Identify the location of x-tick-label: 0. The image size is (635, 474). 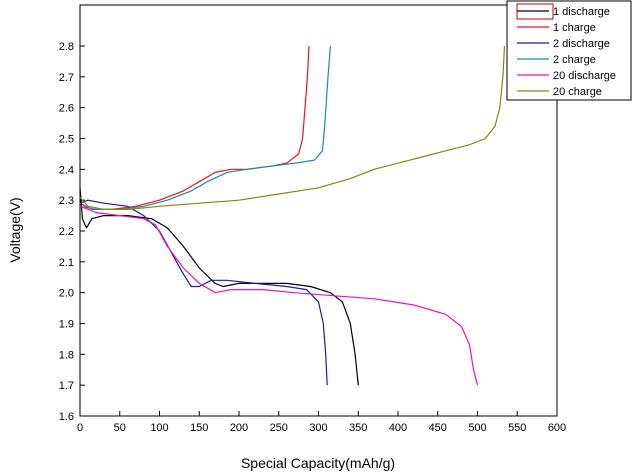
(80, 428).